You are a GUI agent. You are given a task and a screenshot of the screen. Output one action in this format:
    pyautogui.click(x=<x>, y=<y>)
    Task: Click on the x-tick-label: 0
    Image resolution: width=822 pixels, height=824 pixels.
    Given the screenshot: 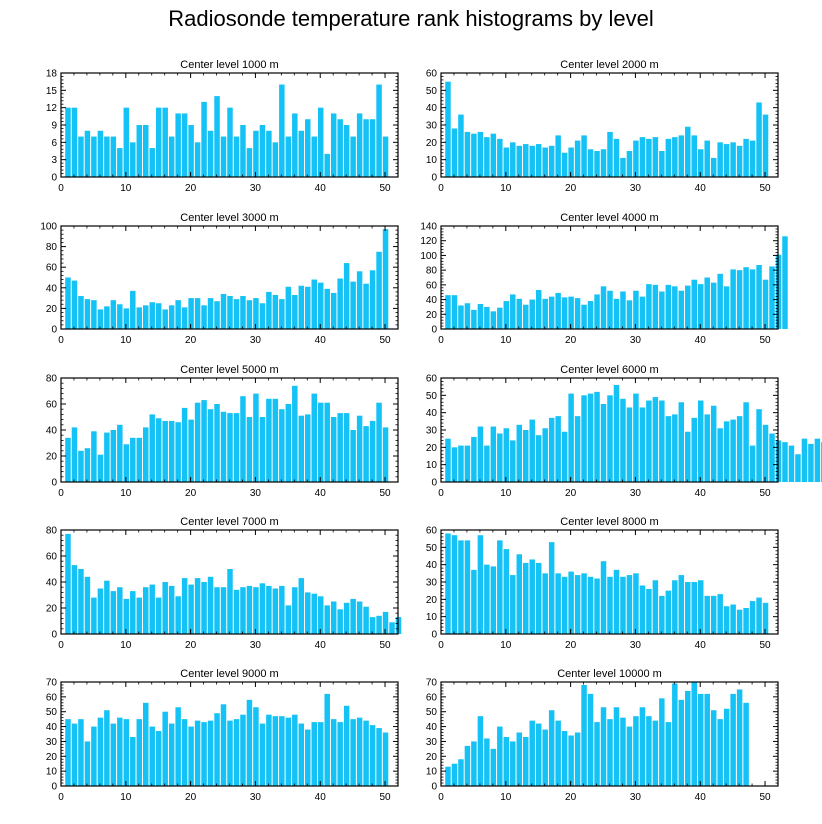 What is the action you would take?
    pyautogui.click(x=61, y=188)
    